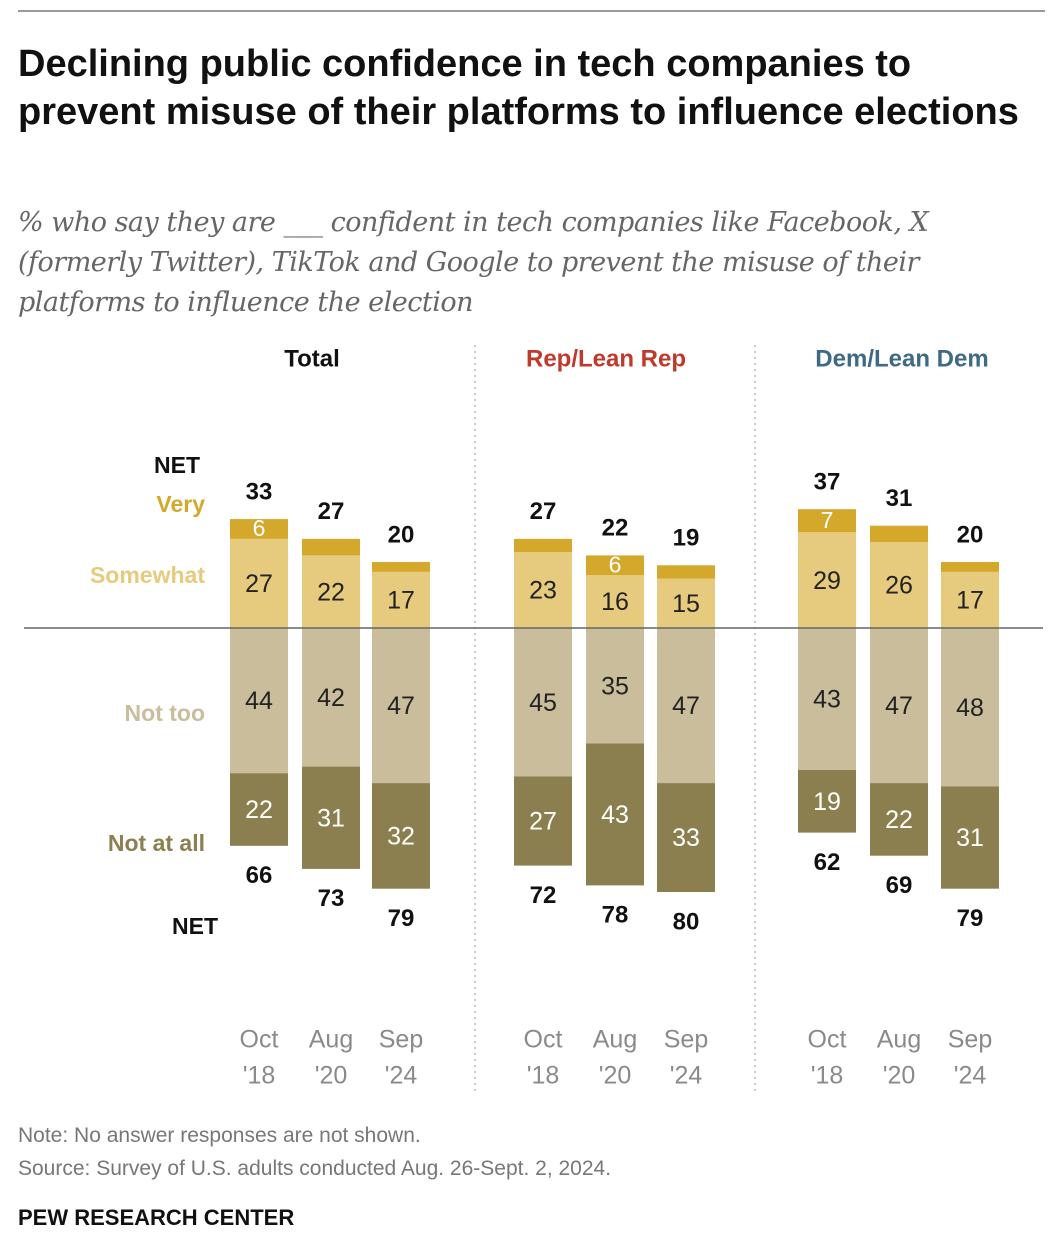  I want to click on net-confident-label: 31, so click(899, 498).